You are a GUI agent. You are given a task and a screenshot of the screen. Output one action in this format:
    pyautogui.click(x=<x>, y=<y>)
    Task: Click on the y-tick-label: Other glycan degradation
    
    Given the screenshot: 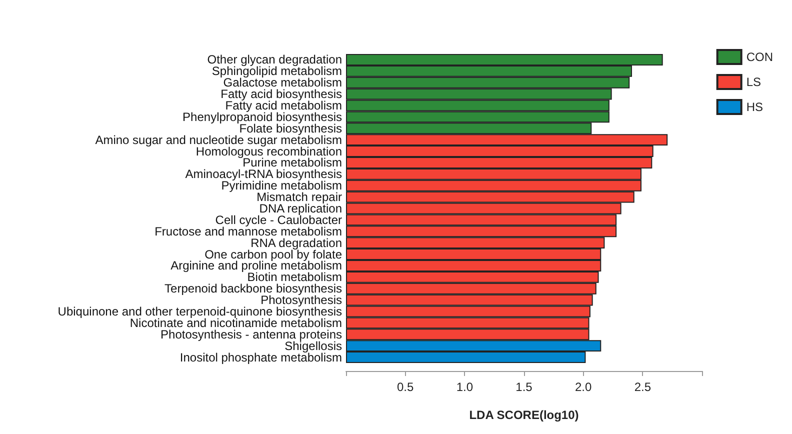 What is the action you would take?
    pyautogui.click(x=274, y=59)
    